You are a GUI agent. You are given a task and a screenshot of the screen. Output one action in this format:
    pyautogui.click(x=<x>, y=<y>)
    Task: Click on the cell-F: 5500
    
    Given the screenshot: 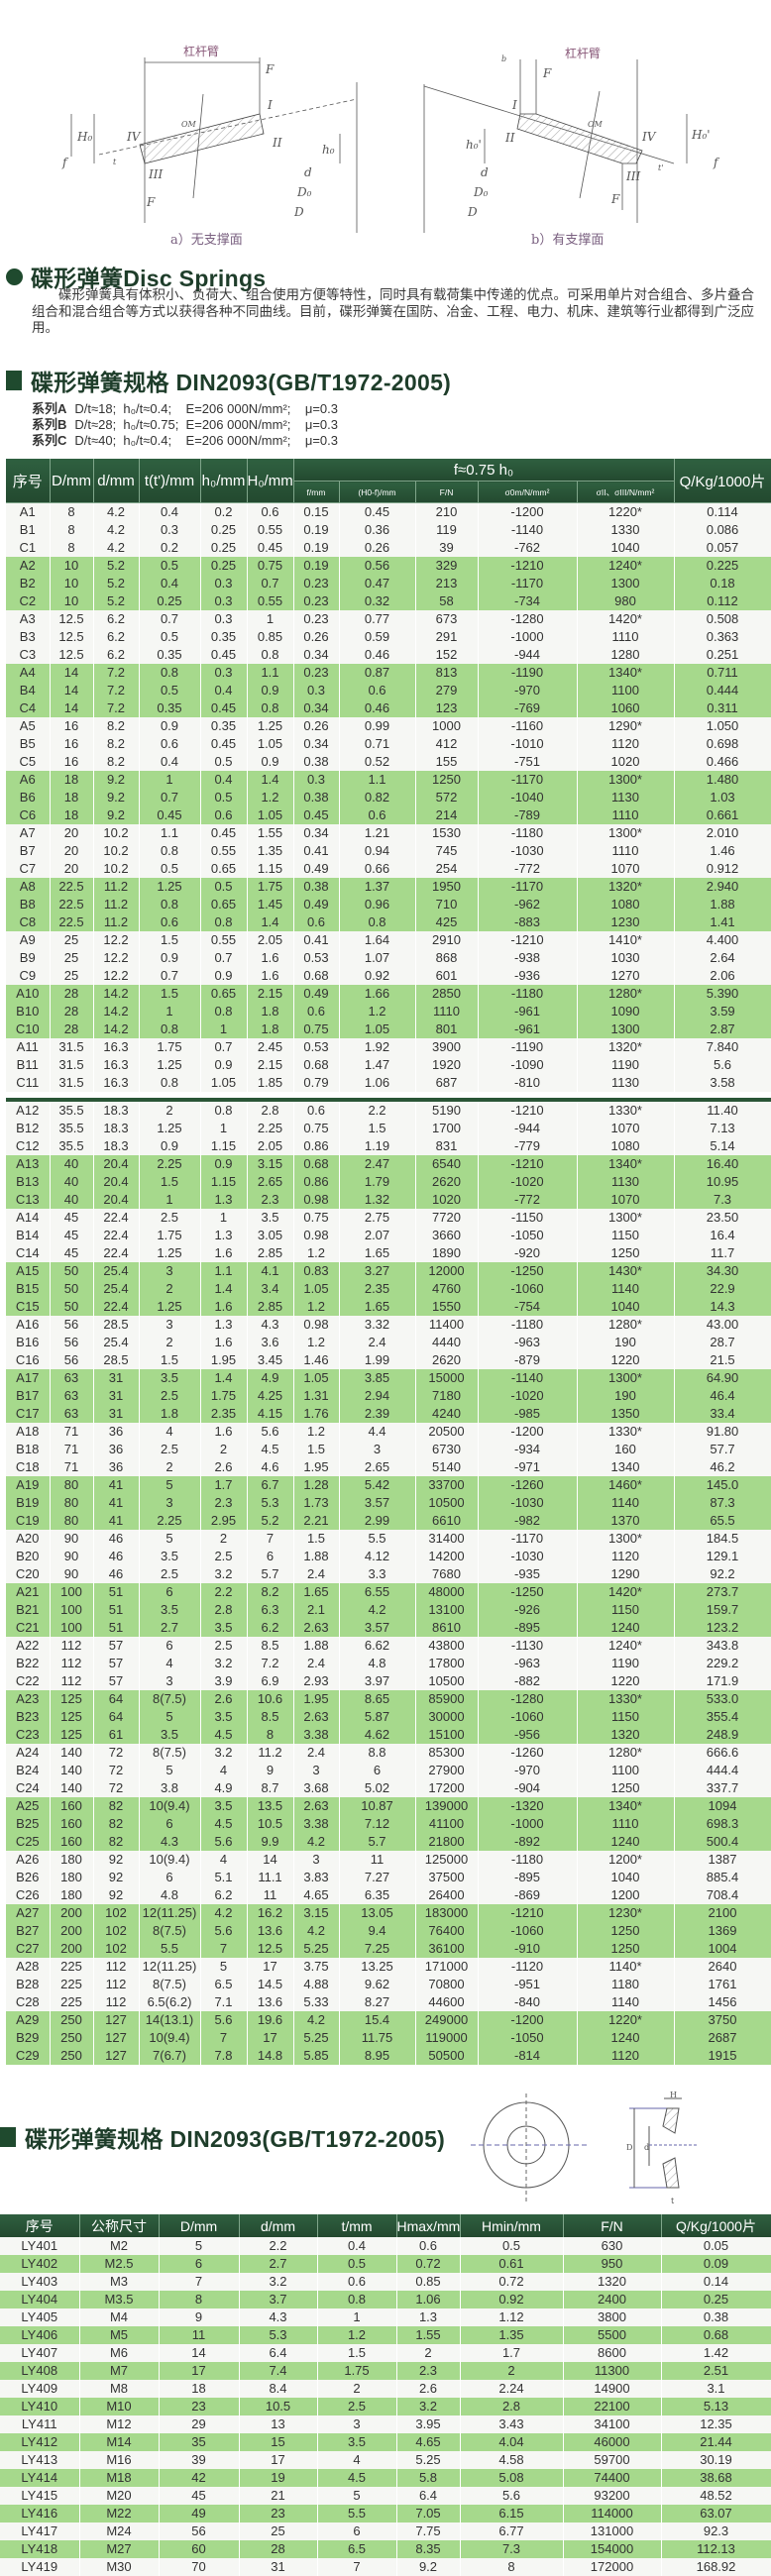 What is the action you would take?
    pyautogui.click(x=612, y=2335)
    